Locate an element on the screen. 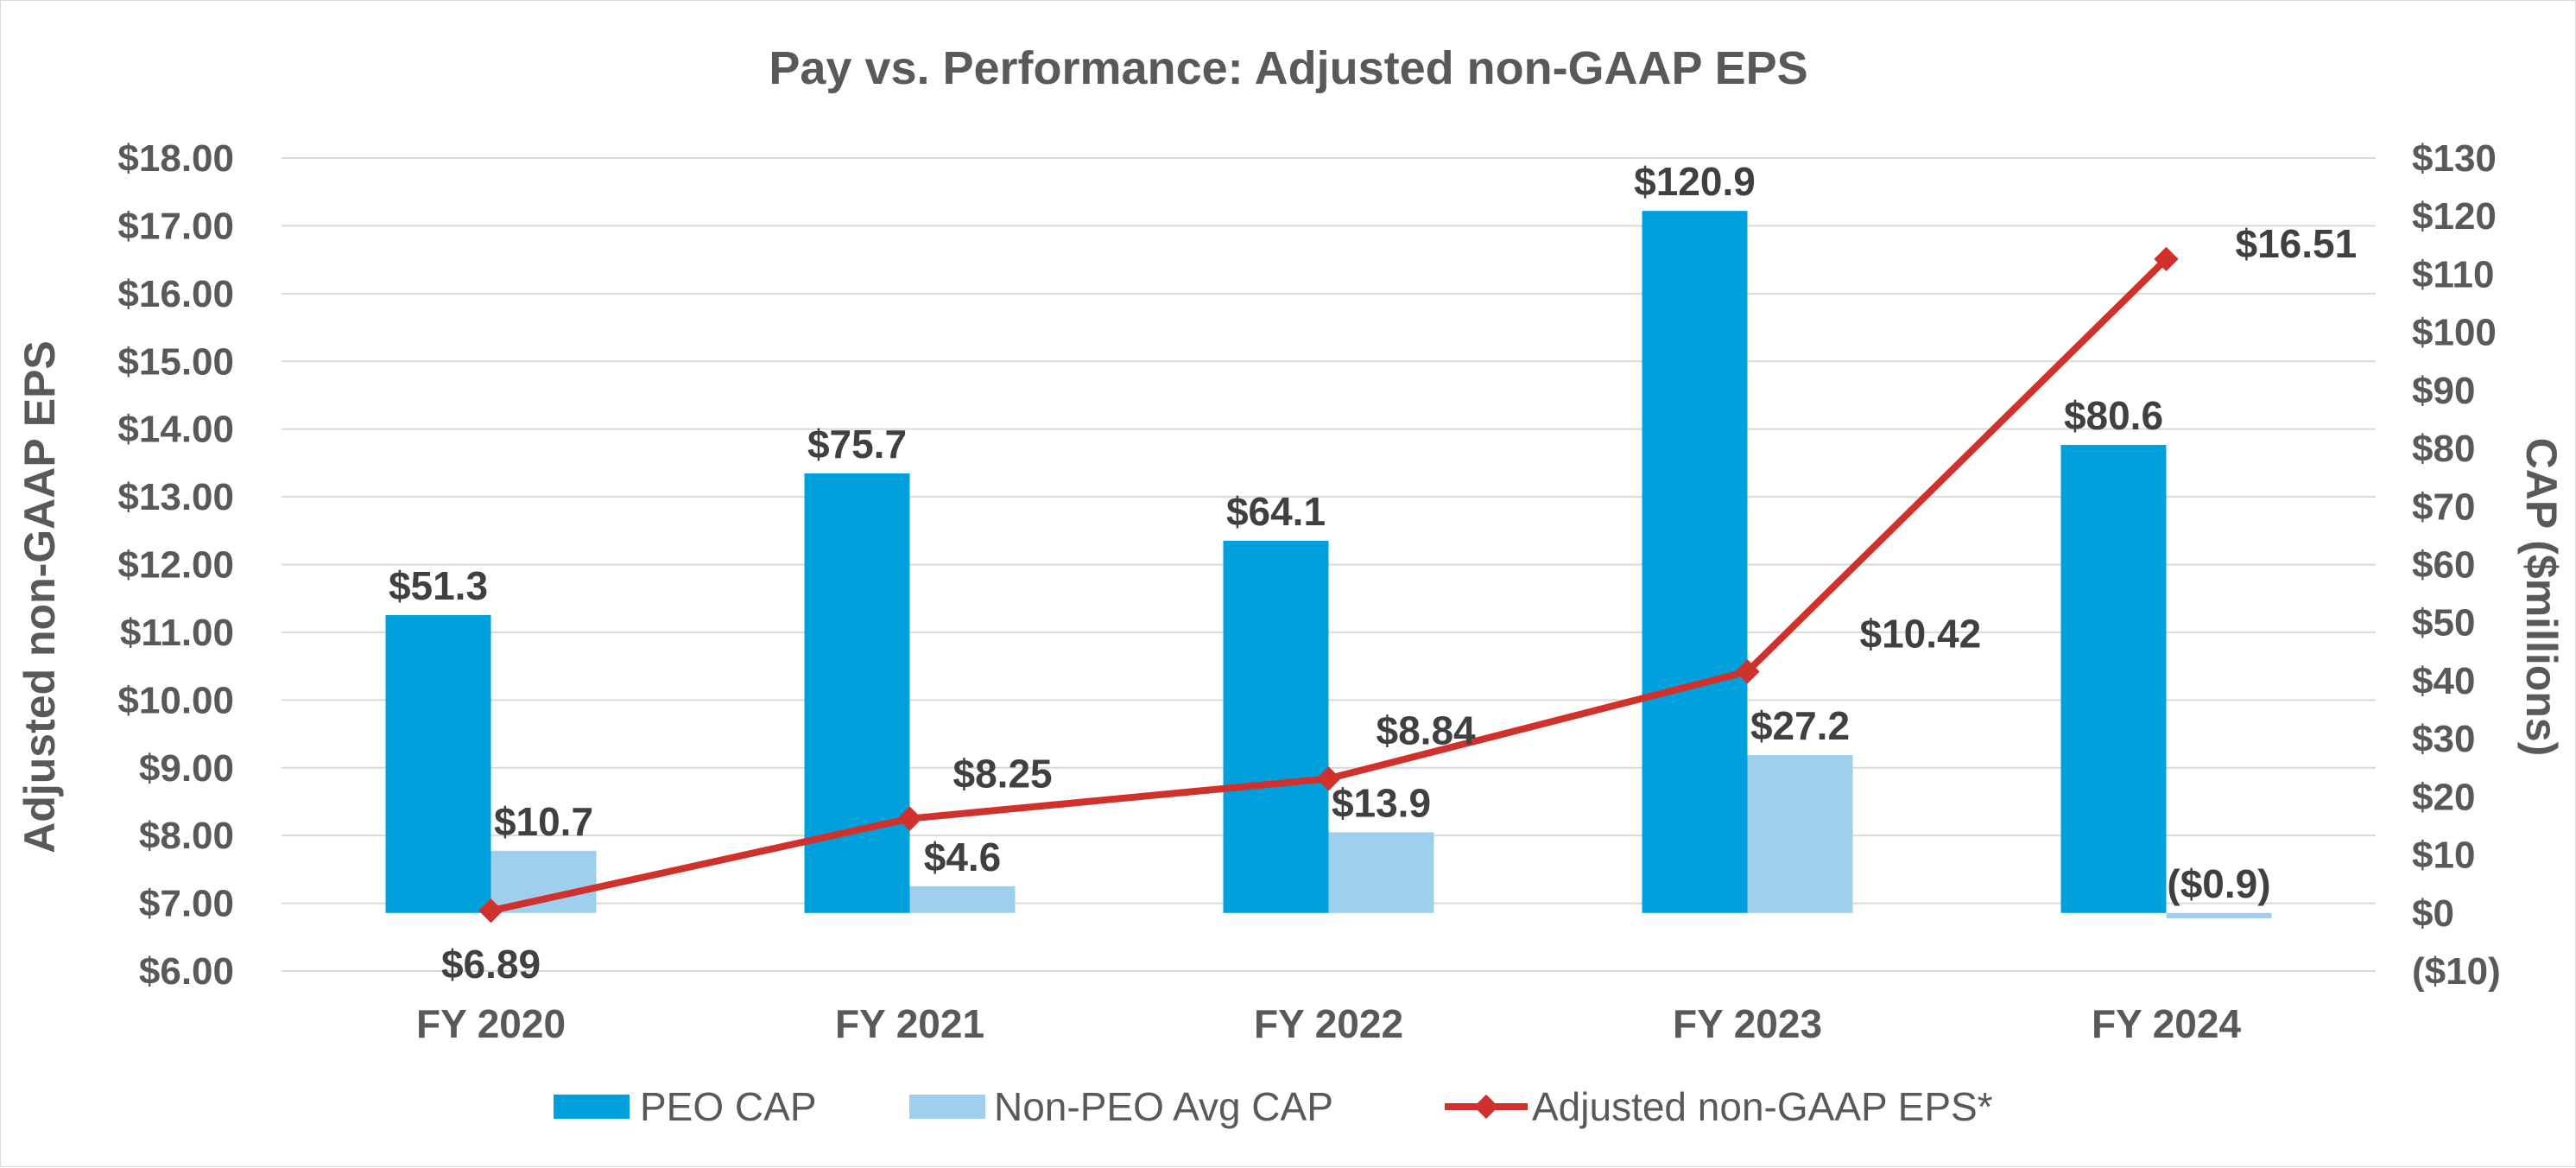  data-label-non-peo-cap: $27.2 is located at coordinates (1800, 725).